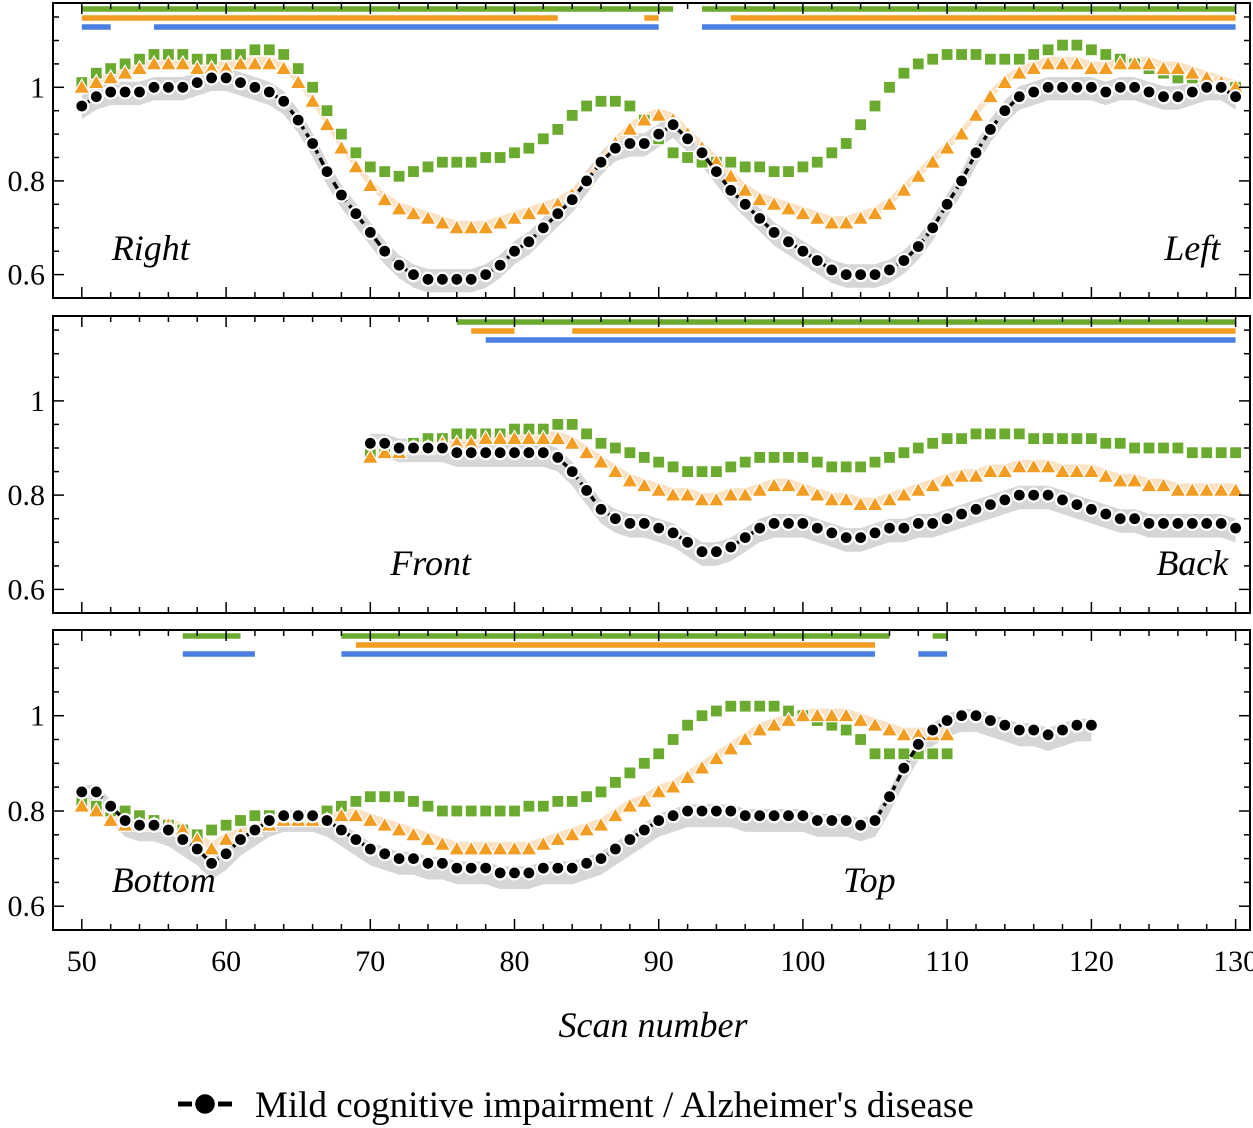 The image size is (1253, 1128). Describe the element at coordinates (947, 961) in the screenshot. I see `x-tick-label: 110` at that location.